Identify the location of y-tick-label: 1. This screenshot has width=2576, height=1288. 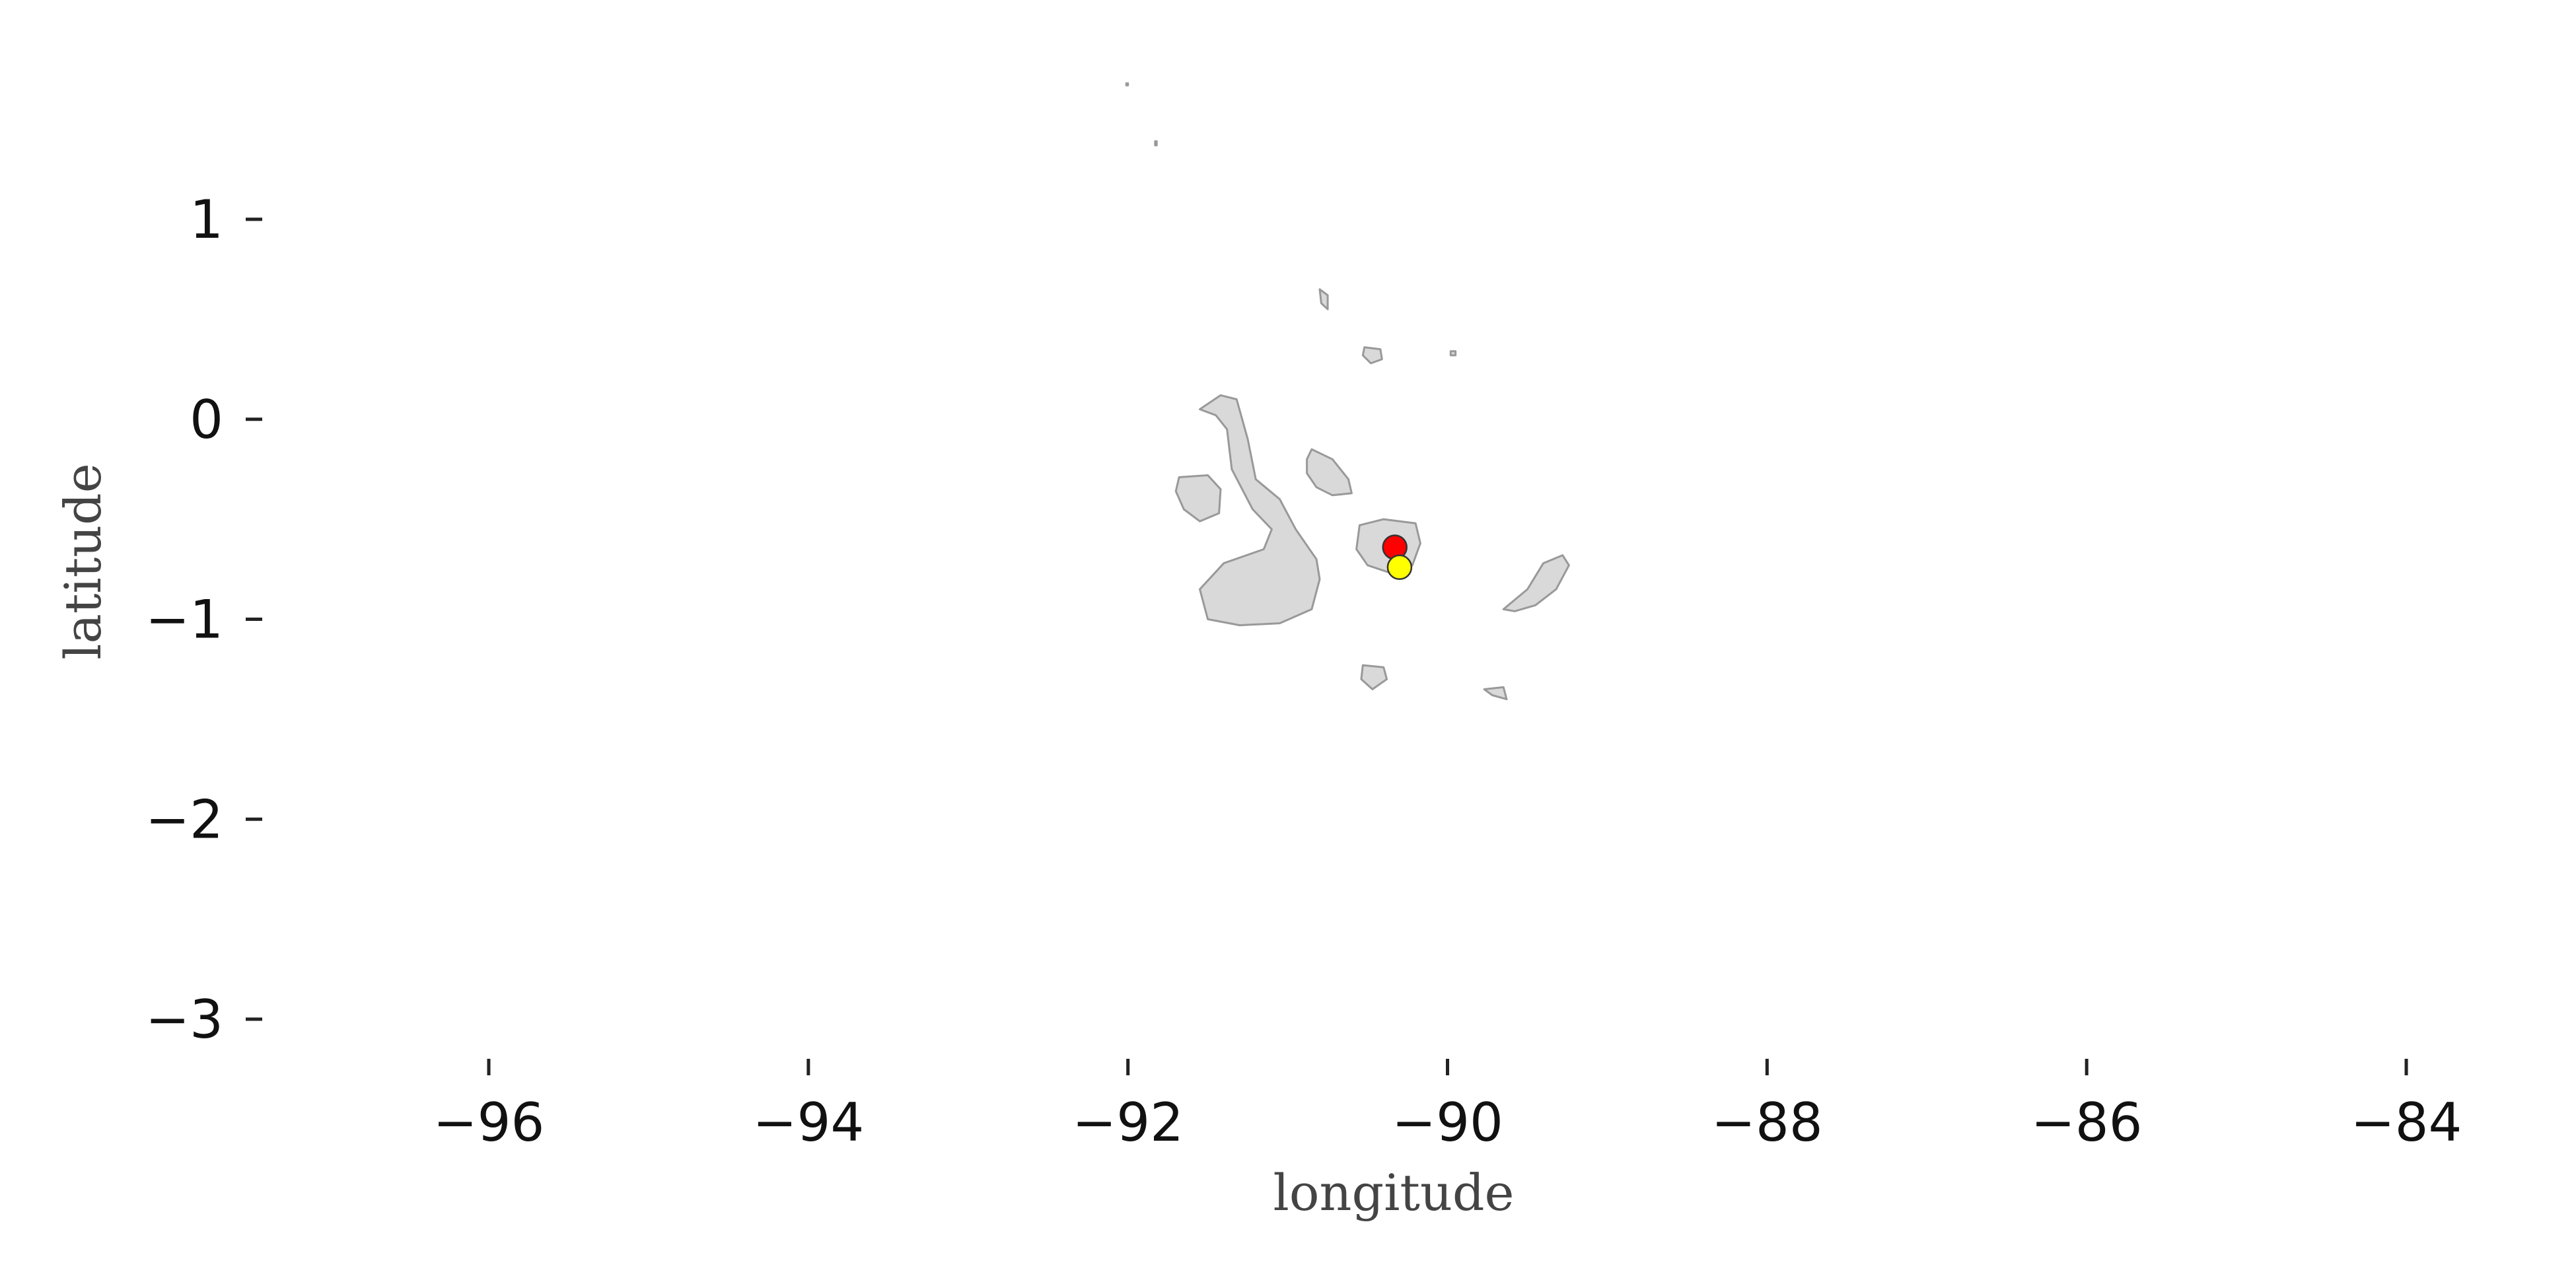
(206, 219).